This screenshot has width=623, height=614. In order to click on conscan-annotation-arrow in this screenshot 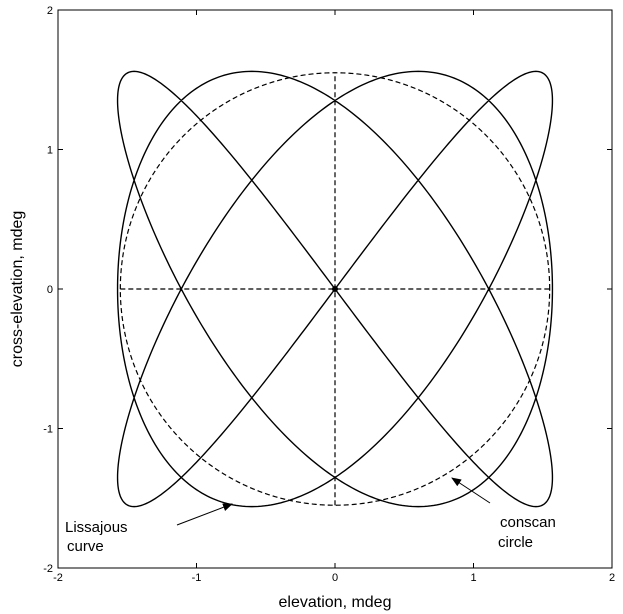, I will do `click(471, 490)`.